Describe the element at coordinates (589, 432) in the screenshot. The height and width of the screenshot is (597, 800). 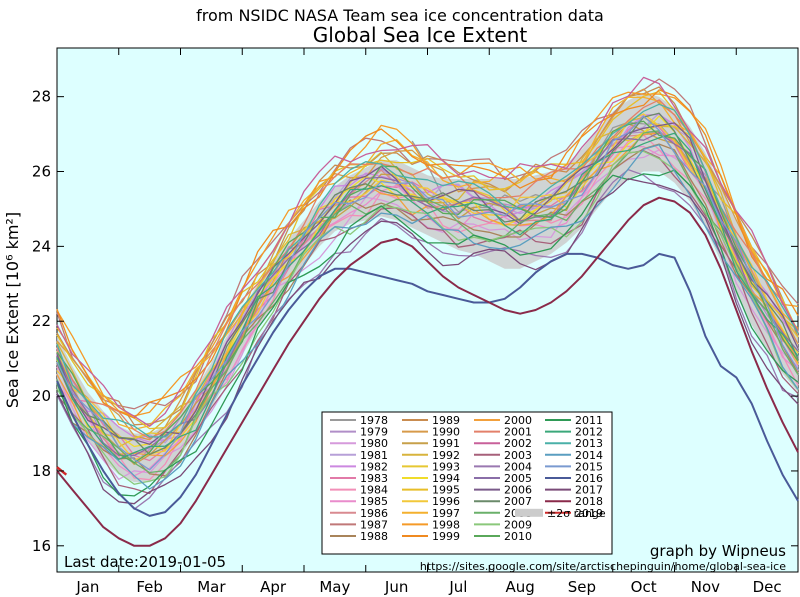
I see `legend-label: 2012` at that location.